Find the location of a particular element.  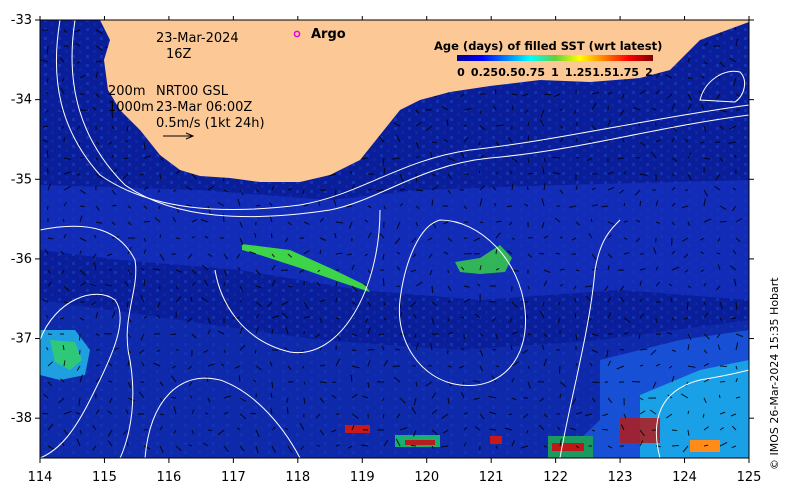

colorbar-title: Age (days) of filled SST (wrt latest) is located at coordinates (548, 46).